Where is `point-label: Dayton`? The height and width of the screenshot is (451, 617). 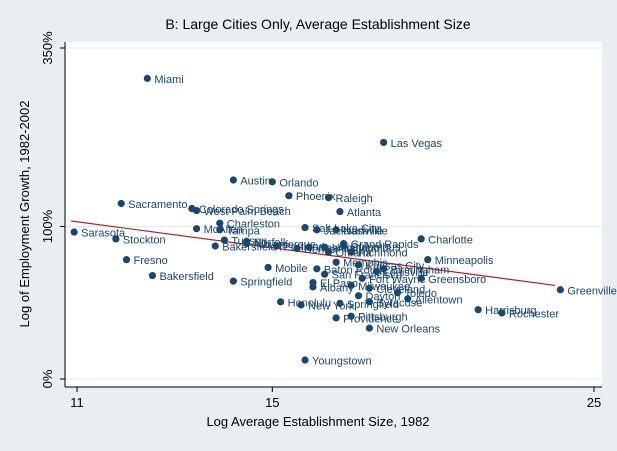 point-label: Dayton is located at coordinates (383, 297).